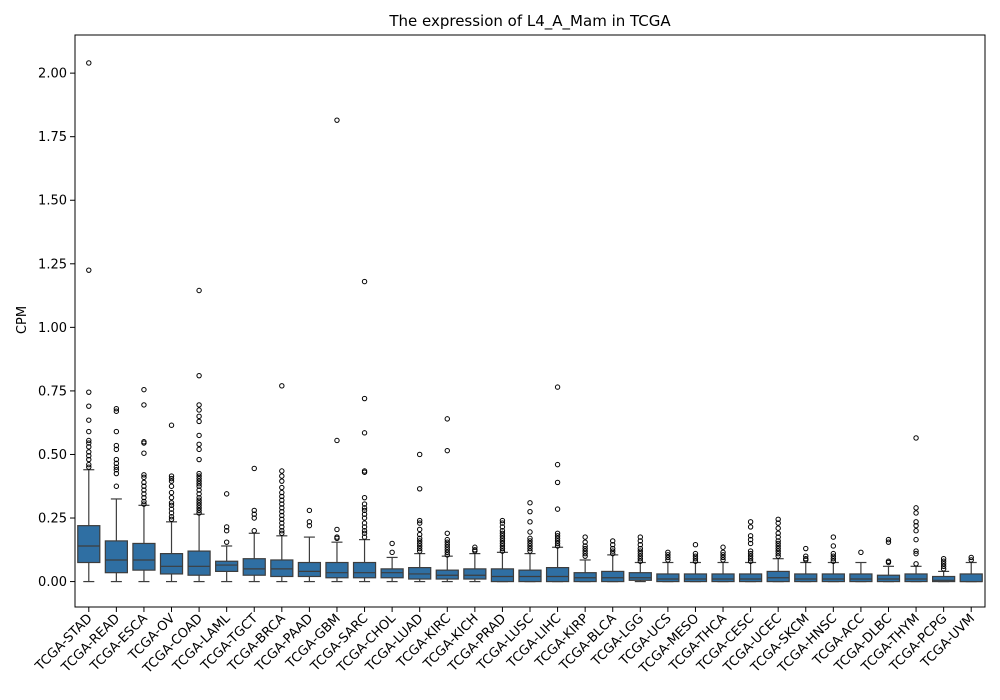 This screenshot has width=1000, height=700. I want to click on box-tcga-paad, so click(309, 545).